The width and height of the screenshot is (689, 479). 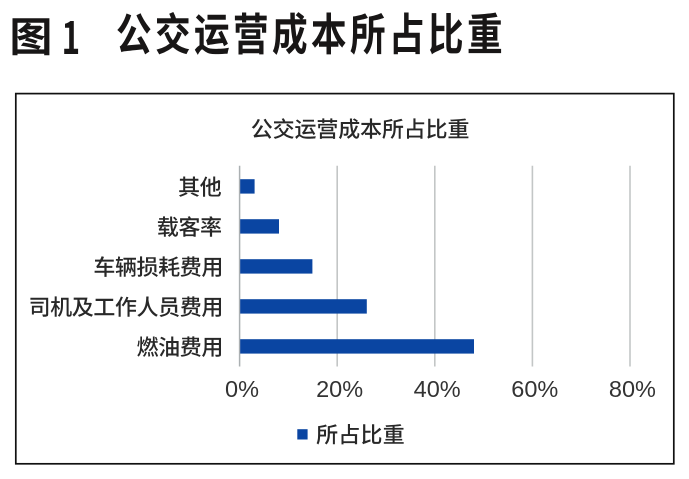 What do you see at coordinates (632, 389) in the screenshot?
I see `svg-text: 80%` at bounding box center [632, 389].